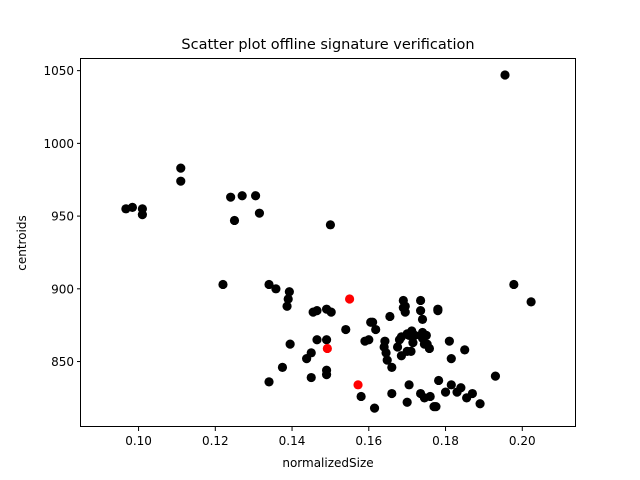  What do you see at coordinates (58, 144) in the screenshot?
I see `y-tick-label: 1000` at bounding box center [58, 144].